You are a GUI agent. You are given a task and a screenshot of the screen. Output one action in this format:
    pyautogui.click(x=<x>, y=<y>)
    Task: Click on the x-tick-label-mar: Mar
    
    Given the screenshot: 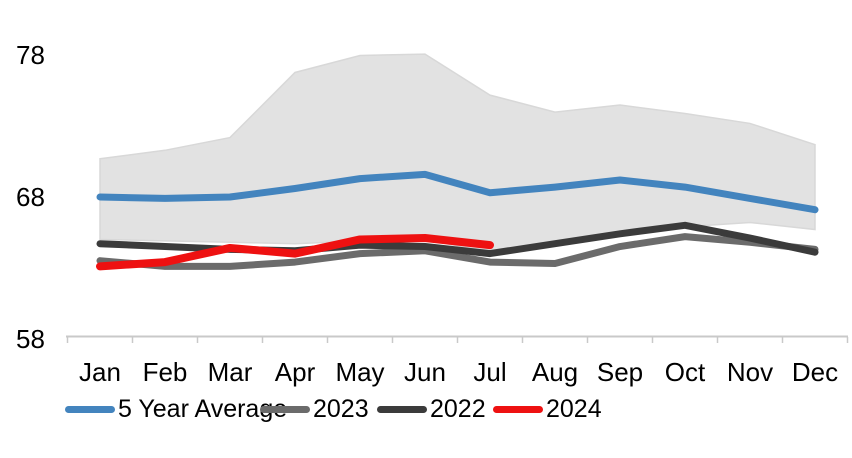 What is the action you would take?
    pyautogui.click(x=230, y=372)
    